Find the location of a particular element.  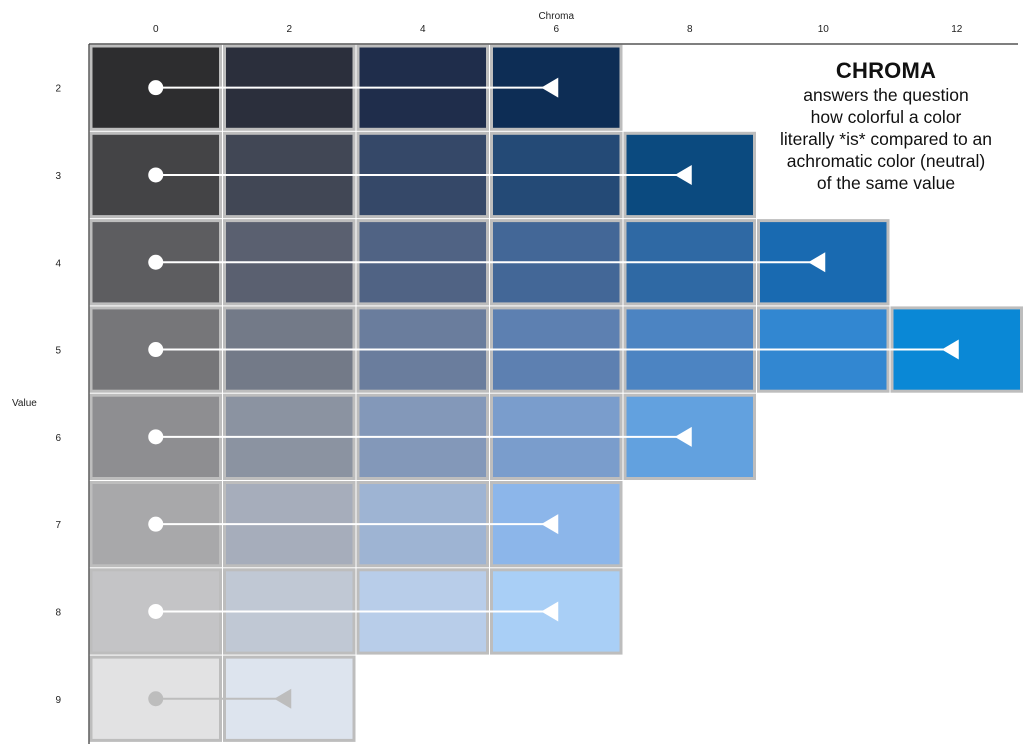

x-axis-title: Chroma is located at coordinates (556, 16).